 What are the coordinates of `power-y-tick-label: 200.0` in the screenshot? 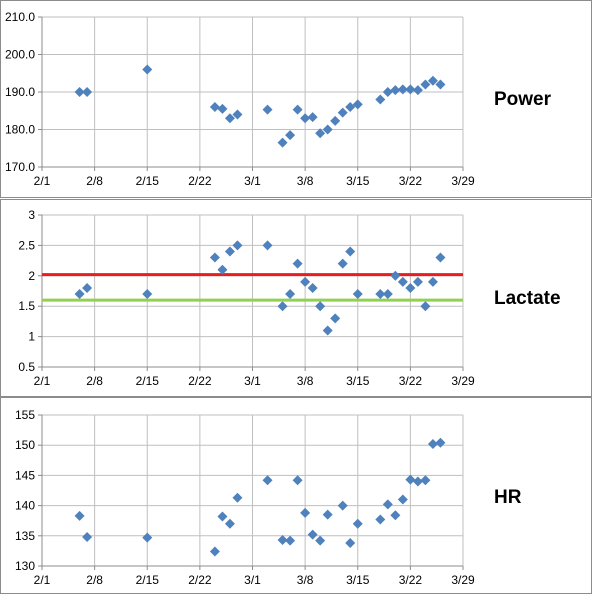 It's located at (20, 55).